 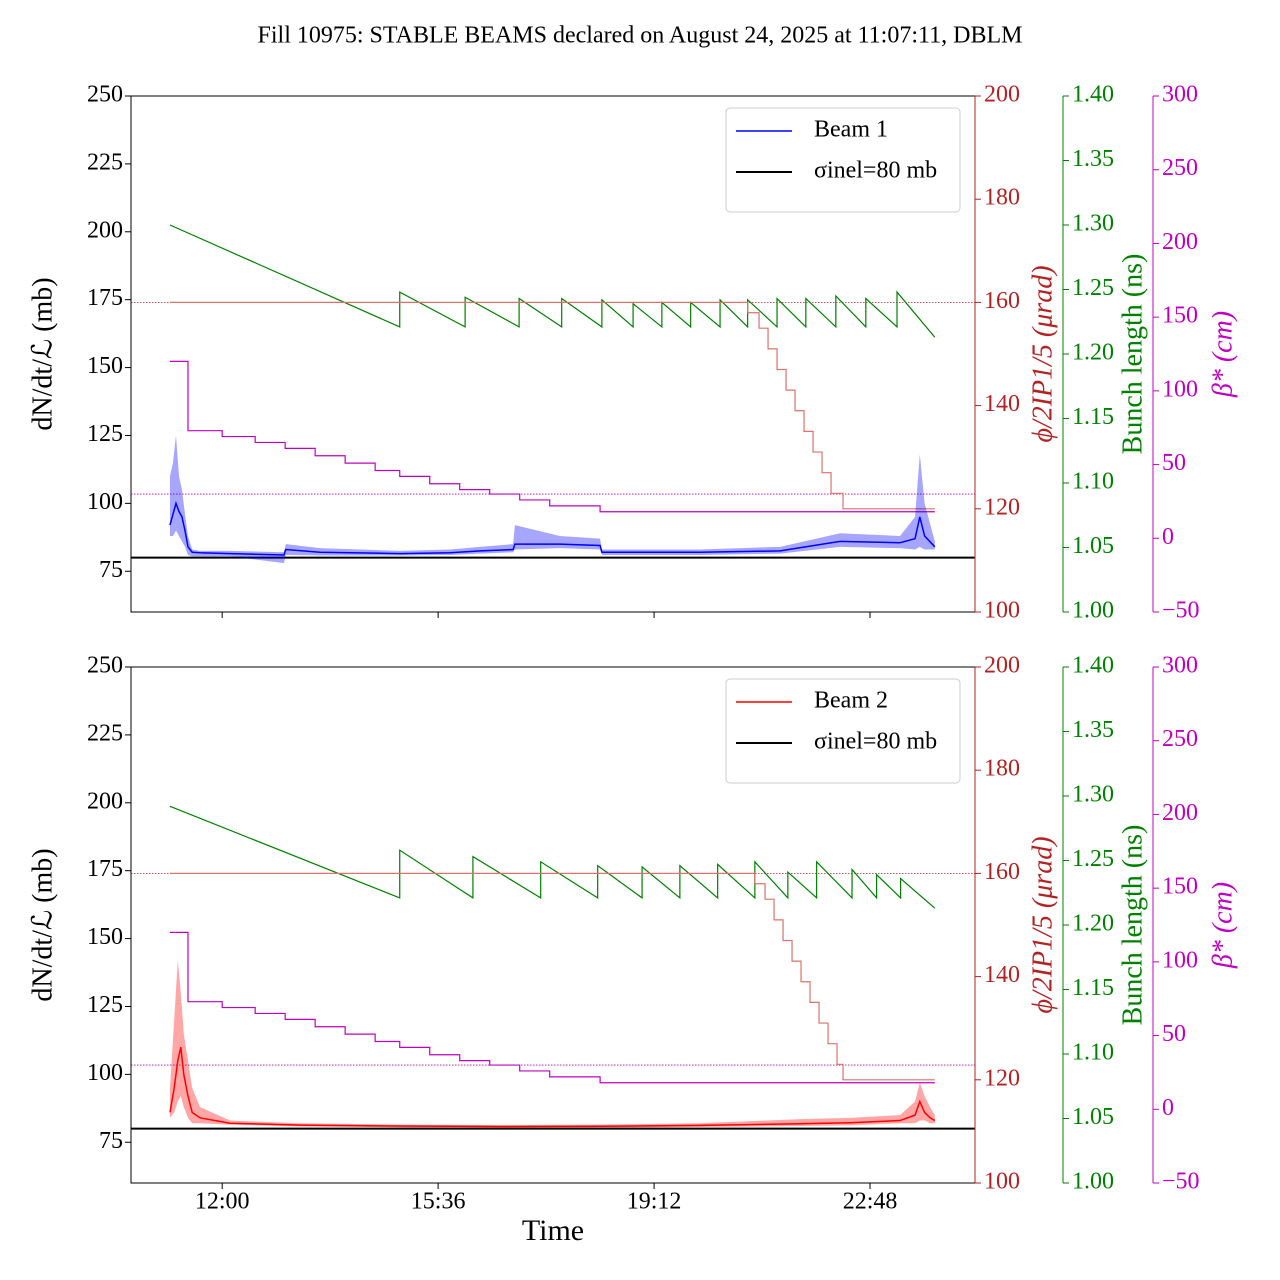 What do you see at coordinates (851, 701) in the screenshot?
I see `legend-label: Beam 2` at bounding box center [851, 701].